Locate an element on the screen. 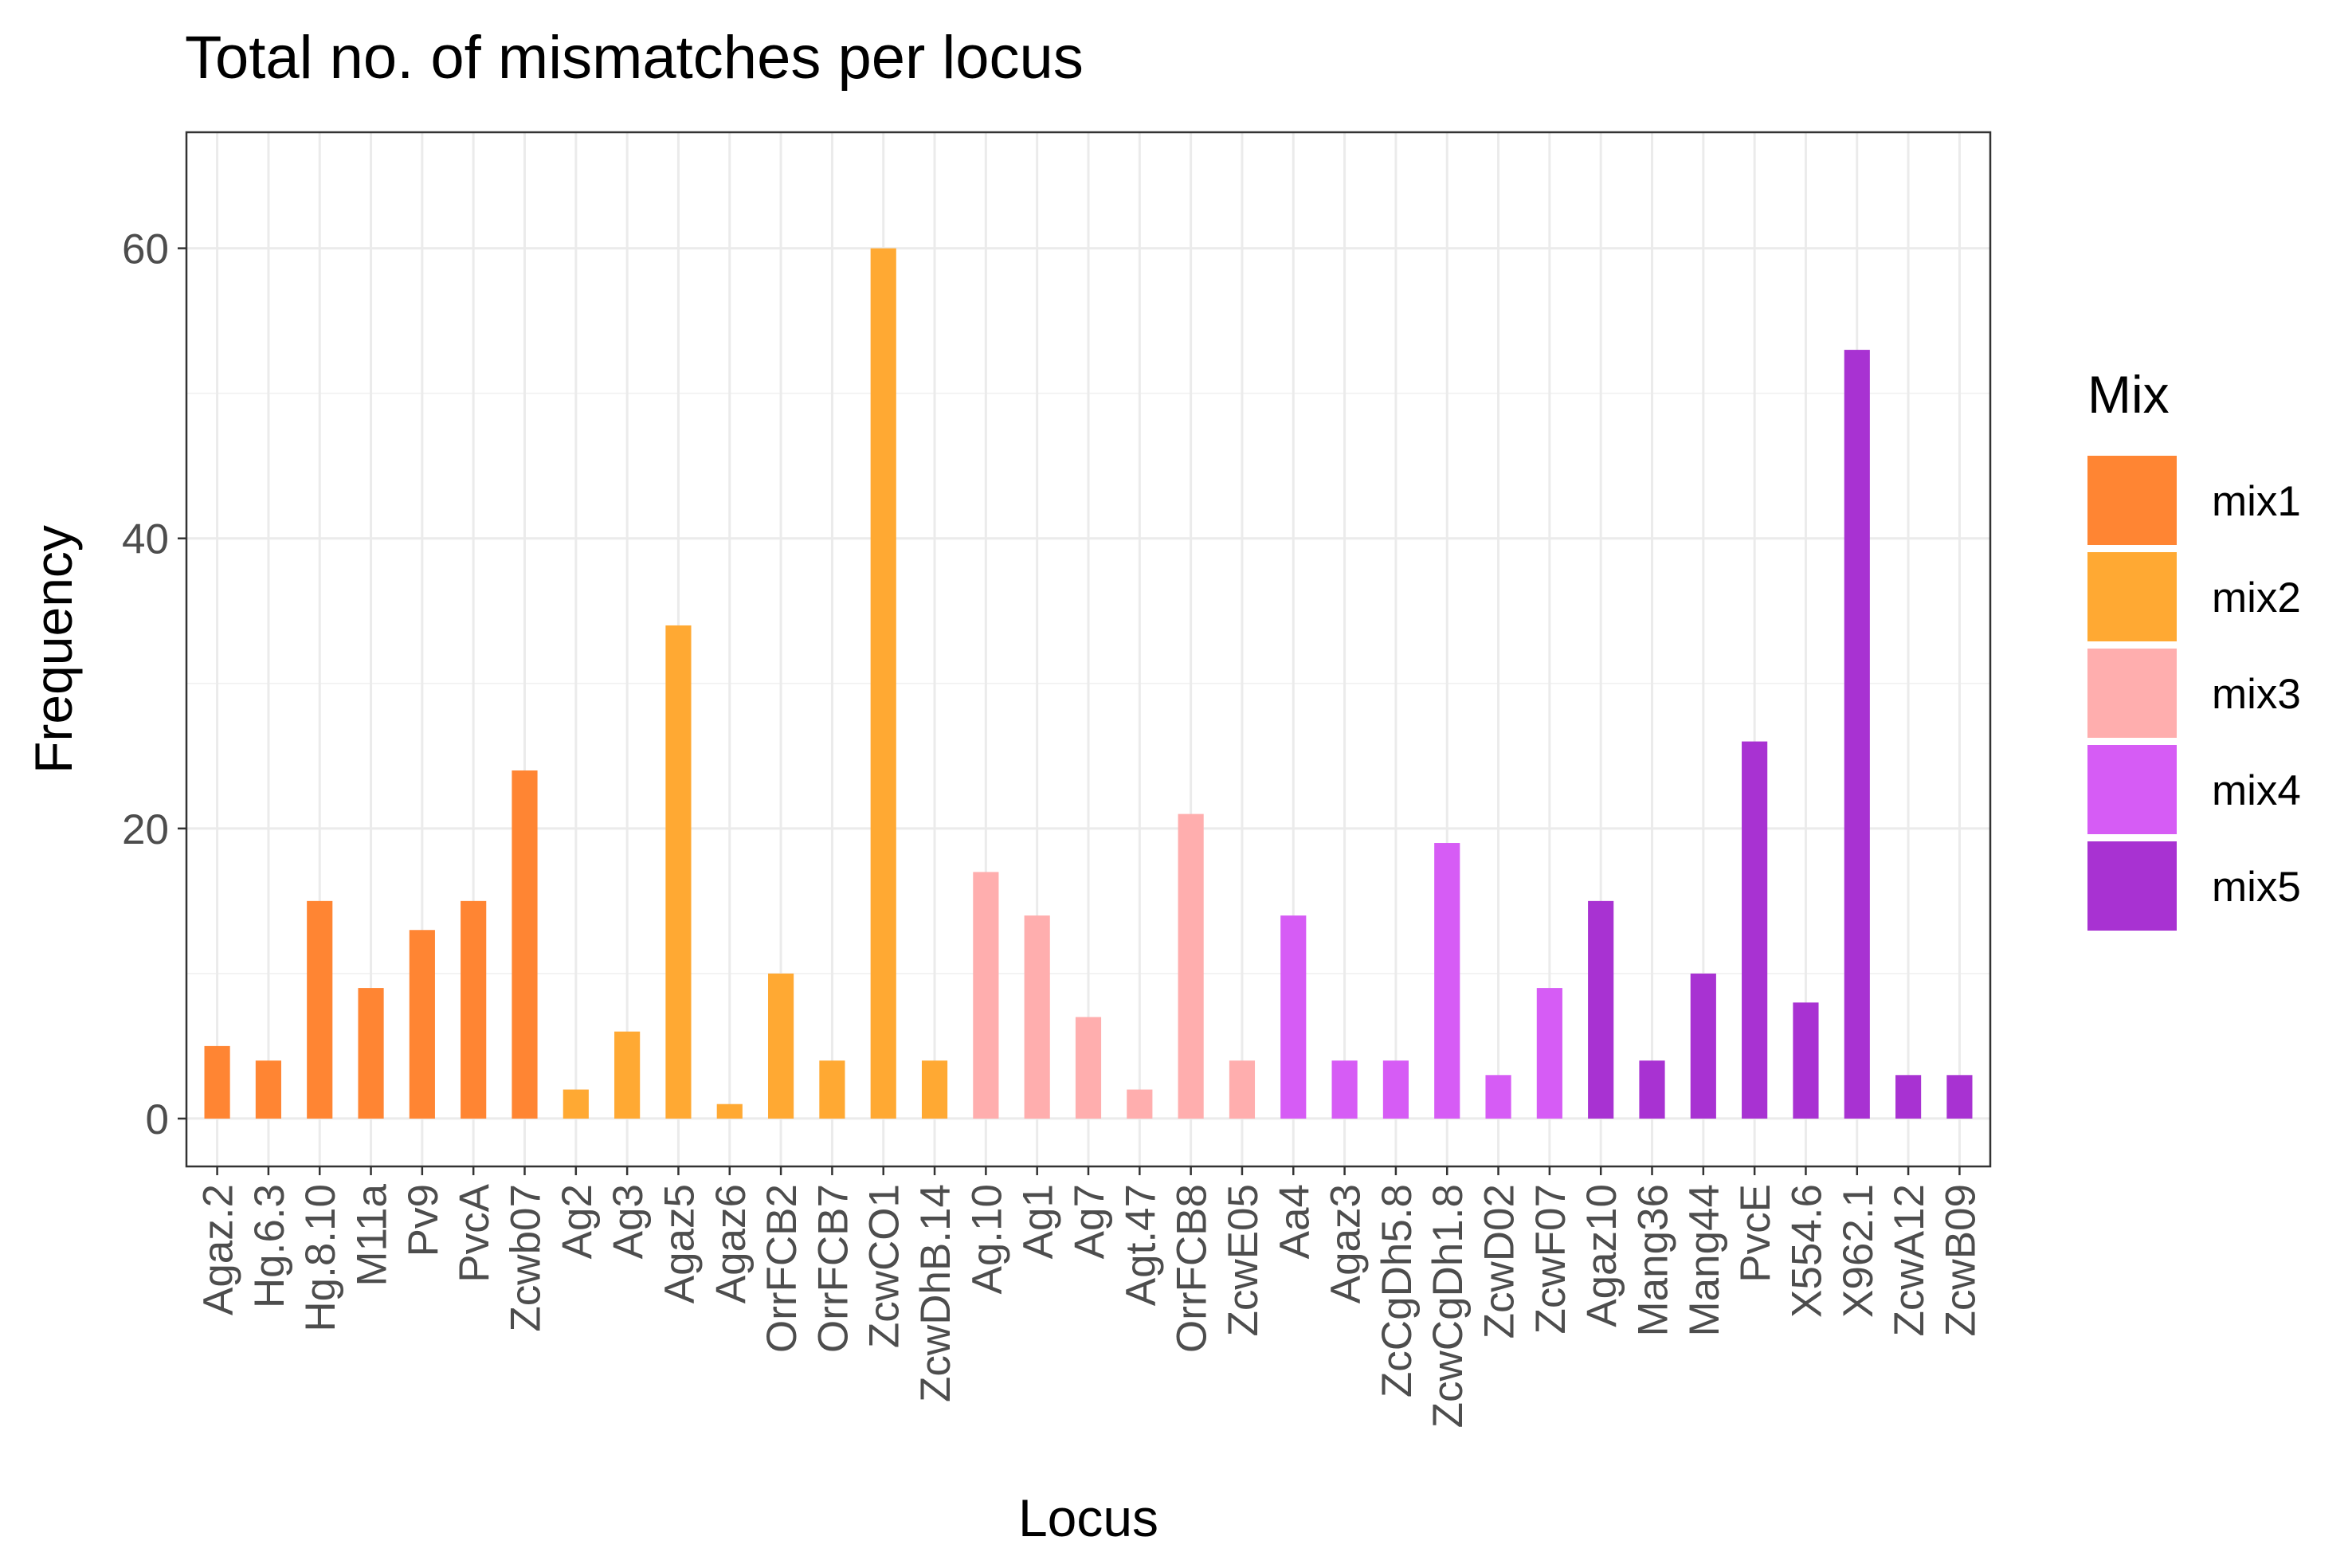 The image size is (2352, 1568). y-tick-label: 40 is located at coordinates (145, 539).